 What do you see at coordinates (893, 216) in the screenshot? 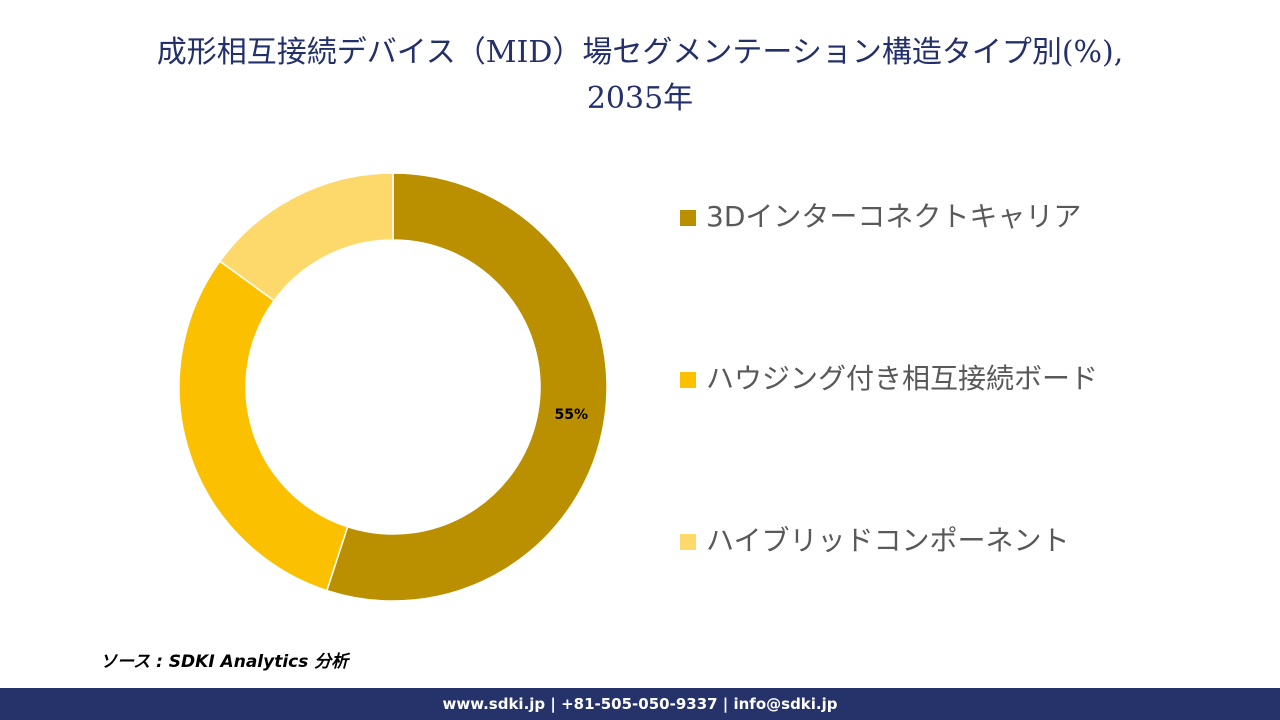
I see `legend-label: 3Dインターコネクトキャリア` at bounding box center [893, 216].